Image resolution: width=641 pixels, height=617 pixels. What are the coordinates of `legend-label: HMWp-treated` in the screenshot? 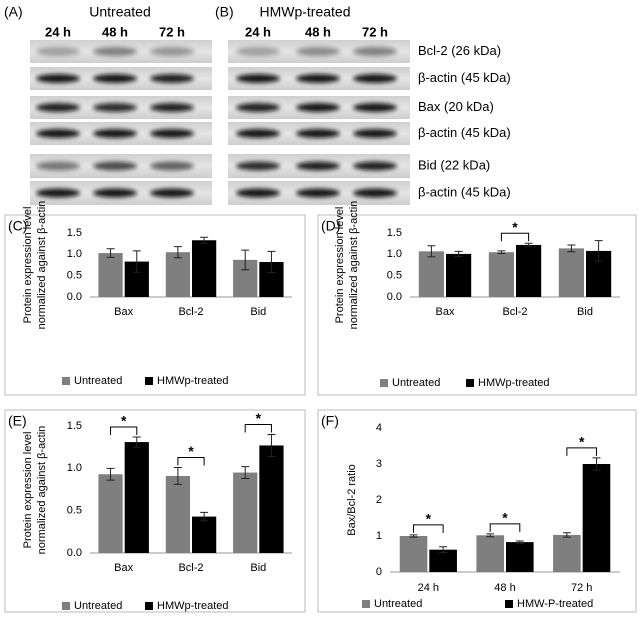 It's located at (514, 383).